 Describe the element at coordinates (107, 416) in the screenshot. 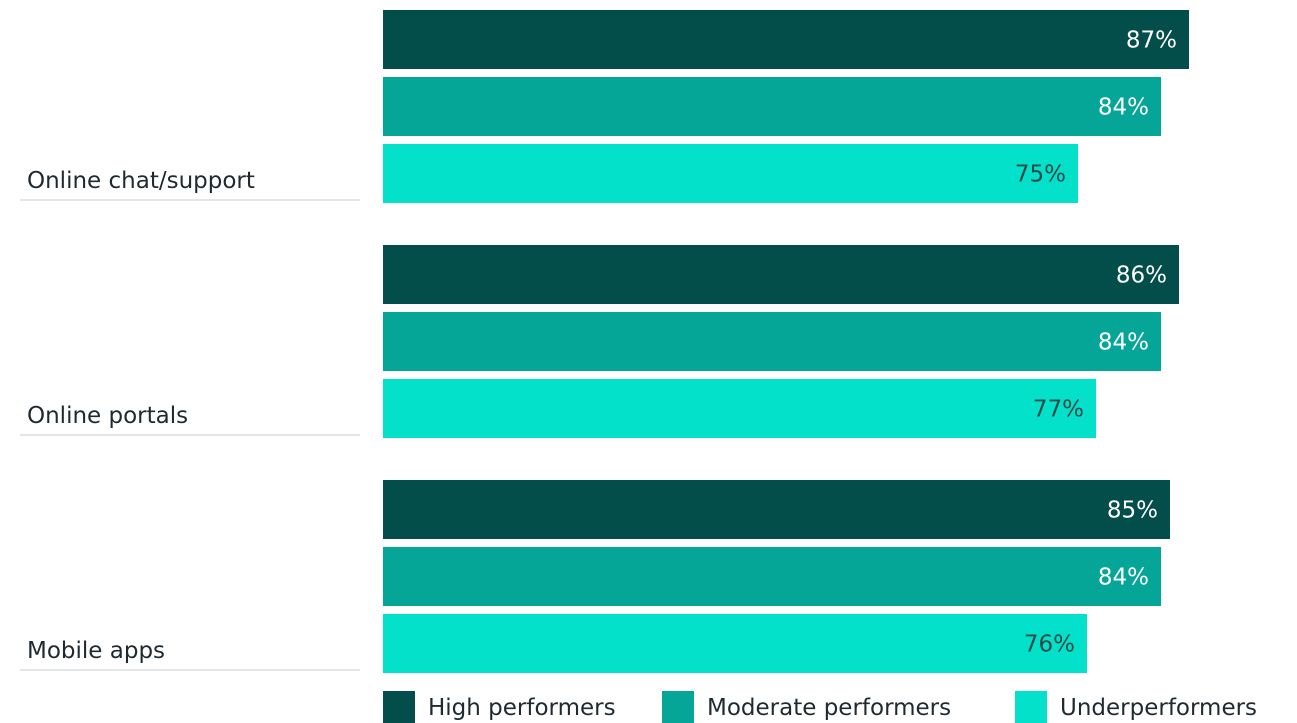

I see `category-label: Online portals` at that location.